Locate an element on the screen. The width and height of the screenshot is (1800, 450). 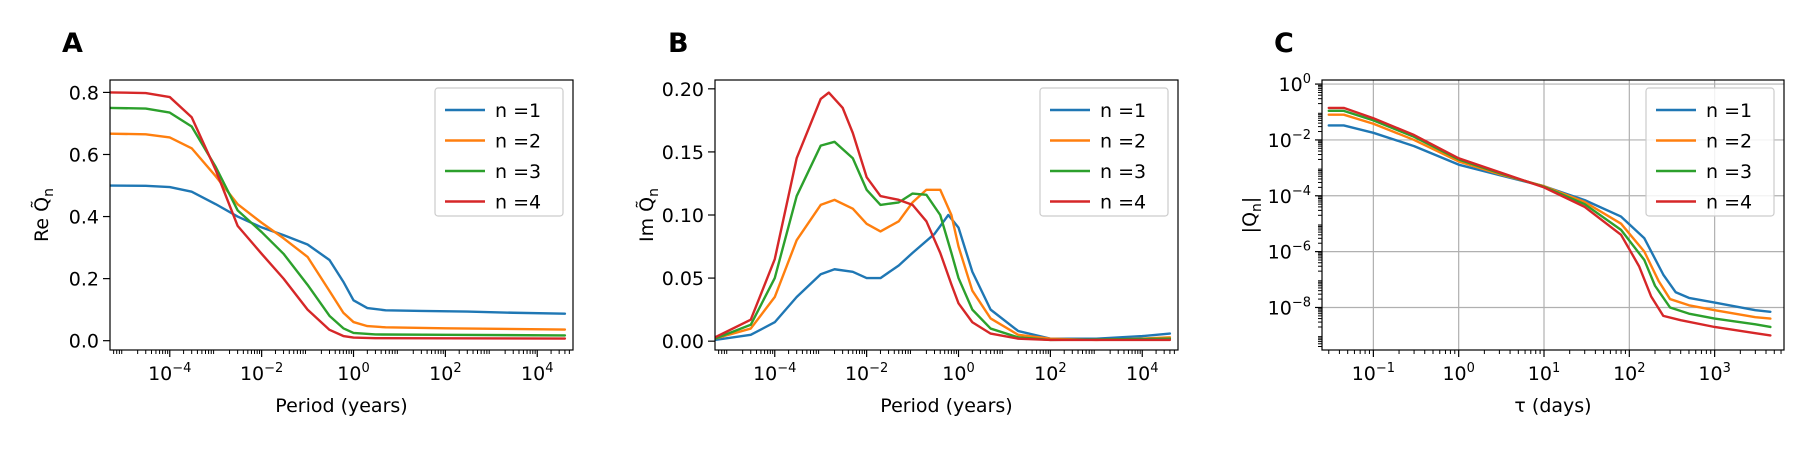
y-axis-label-main: |Q is located at coordinates (1250, 222).